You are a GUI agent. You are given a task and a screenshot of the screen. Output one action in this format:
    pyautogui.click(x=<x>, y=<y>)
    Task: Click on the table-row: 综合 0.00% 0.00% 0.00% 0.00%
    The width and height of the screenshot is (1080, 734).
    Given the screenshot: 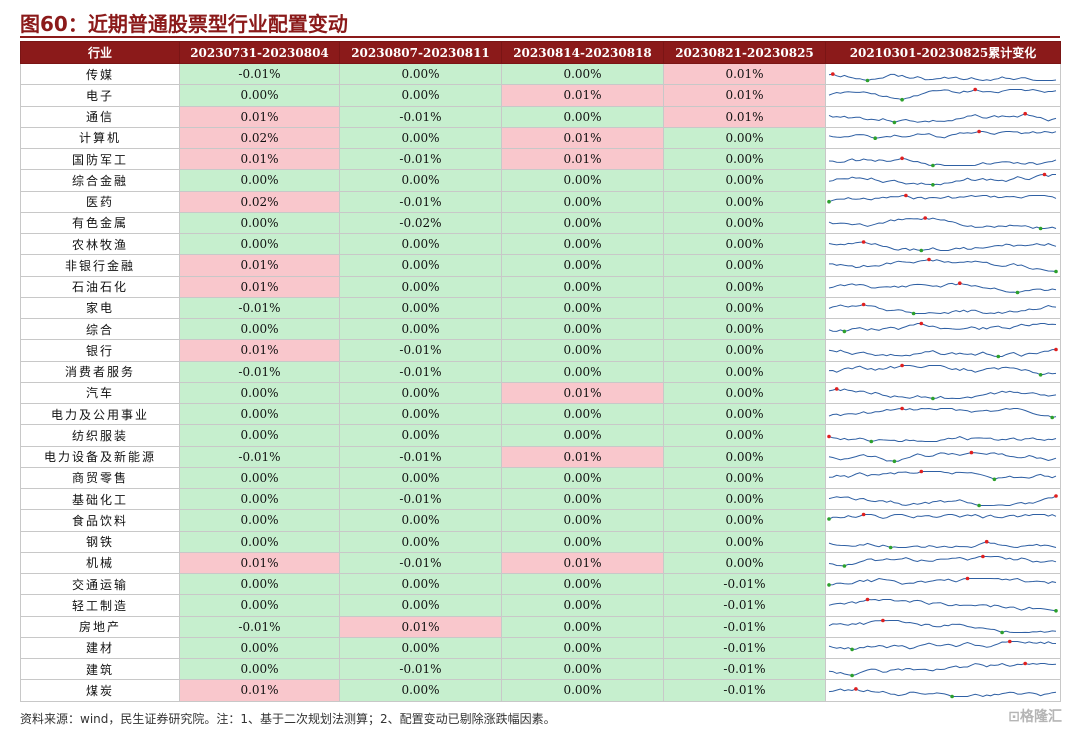 What is the action you would take?
    pyautogui.click(x=540, y=329)
    